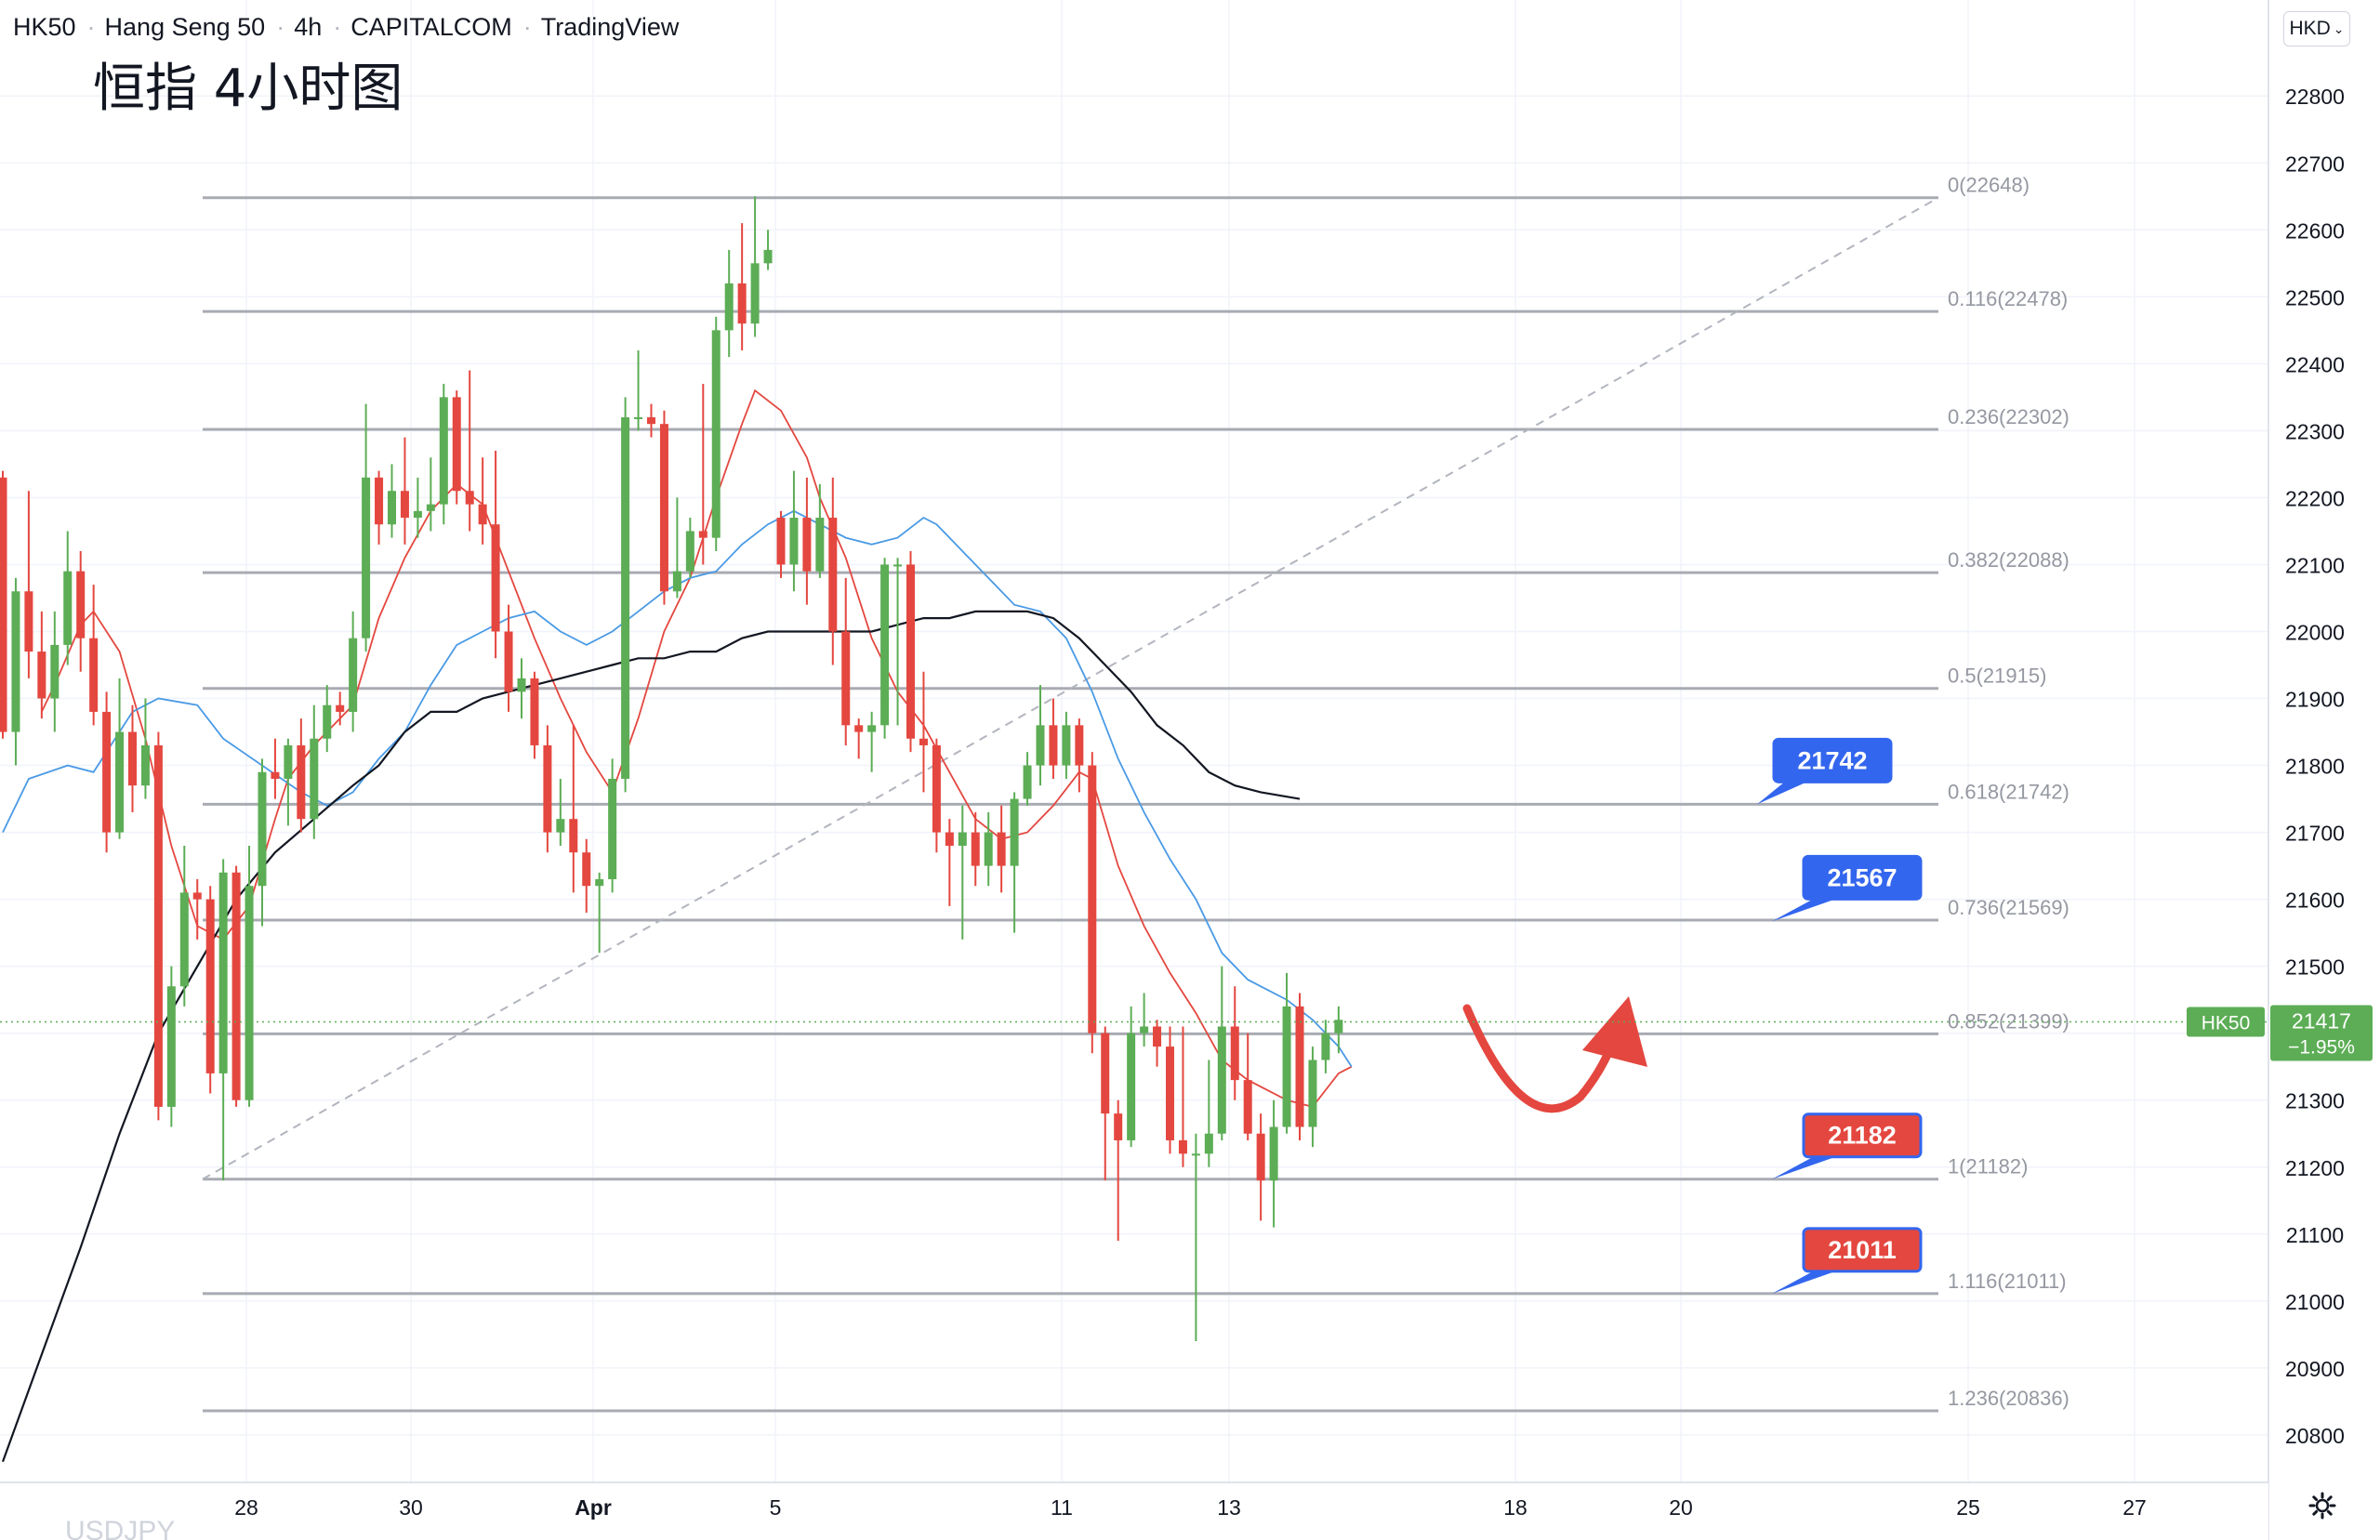 The image size is (2380, 1540). What do you see at coordinates (2322, 1506) in the screenshot?
I see `gear-icon` at bounding box center [2322, 1506].